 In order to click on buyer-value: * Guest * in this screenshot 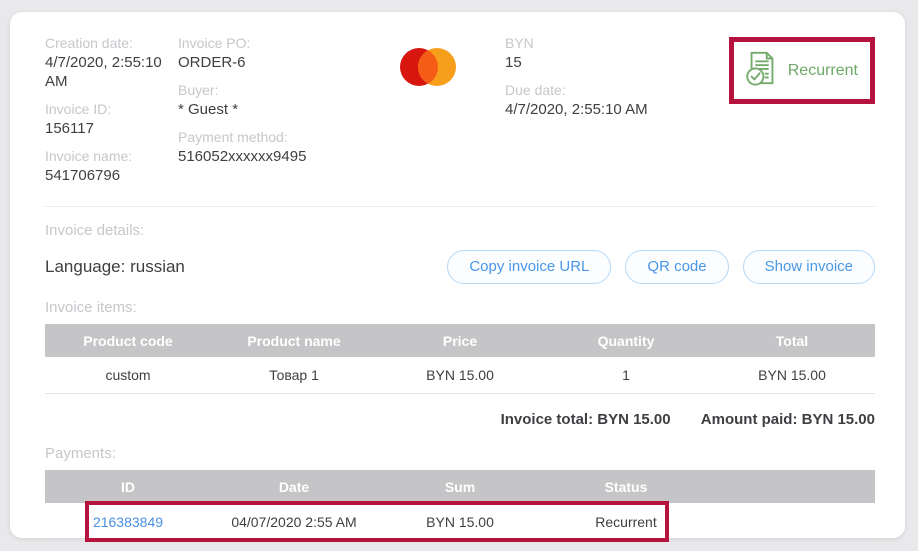, I will do `click(208, 109)`.